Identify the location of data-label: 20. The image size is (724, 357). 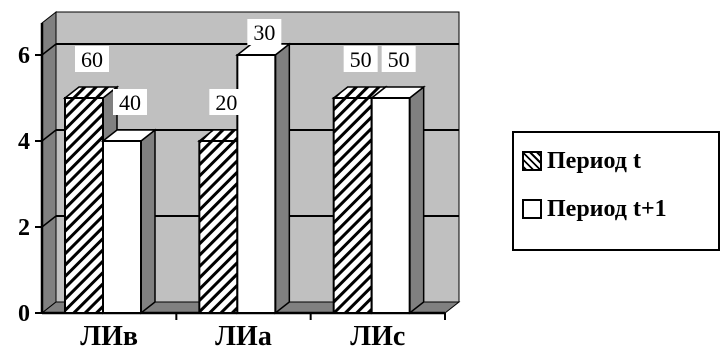
(226, 102).